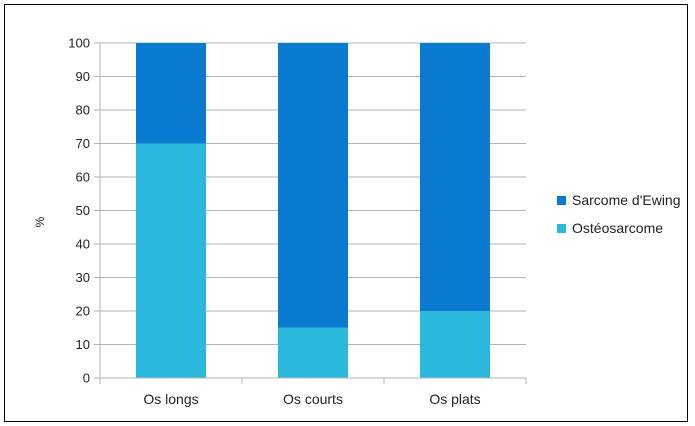 The image size is (695, 426). I want to click on x-tick-label: Os plats, so click(454, 399).